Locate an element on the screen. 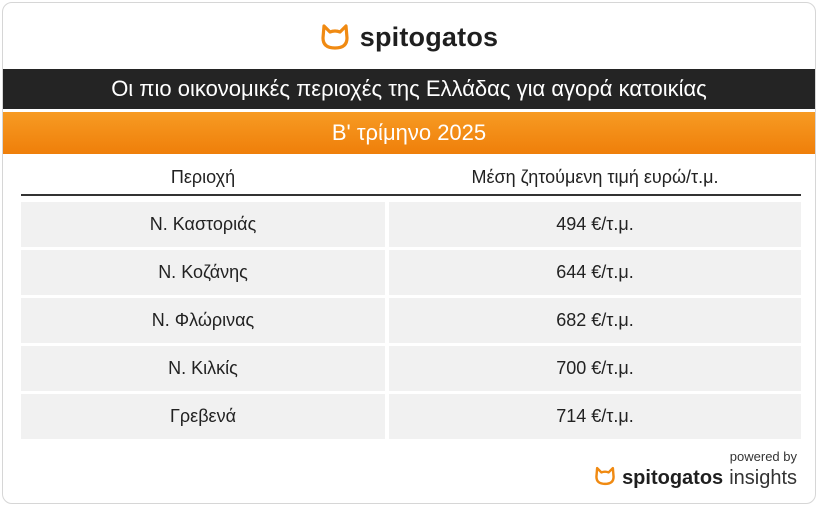 The height and width of the screenshot is (508, 820). brand-logo: spitogatos is located at coordinates (409, 37).